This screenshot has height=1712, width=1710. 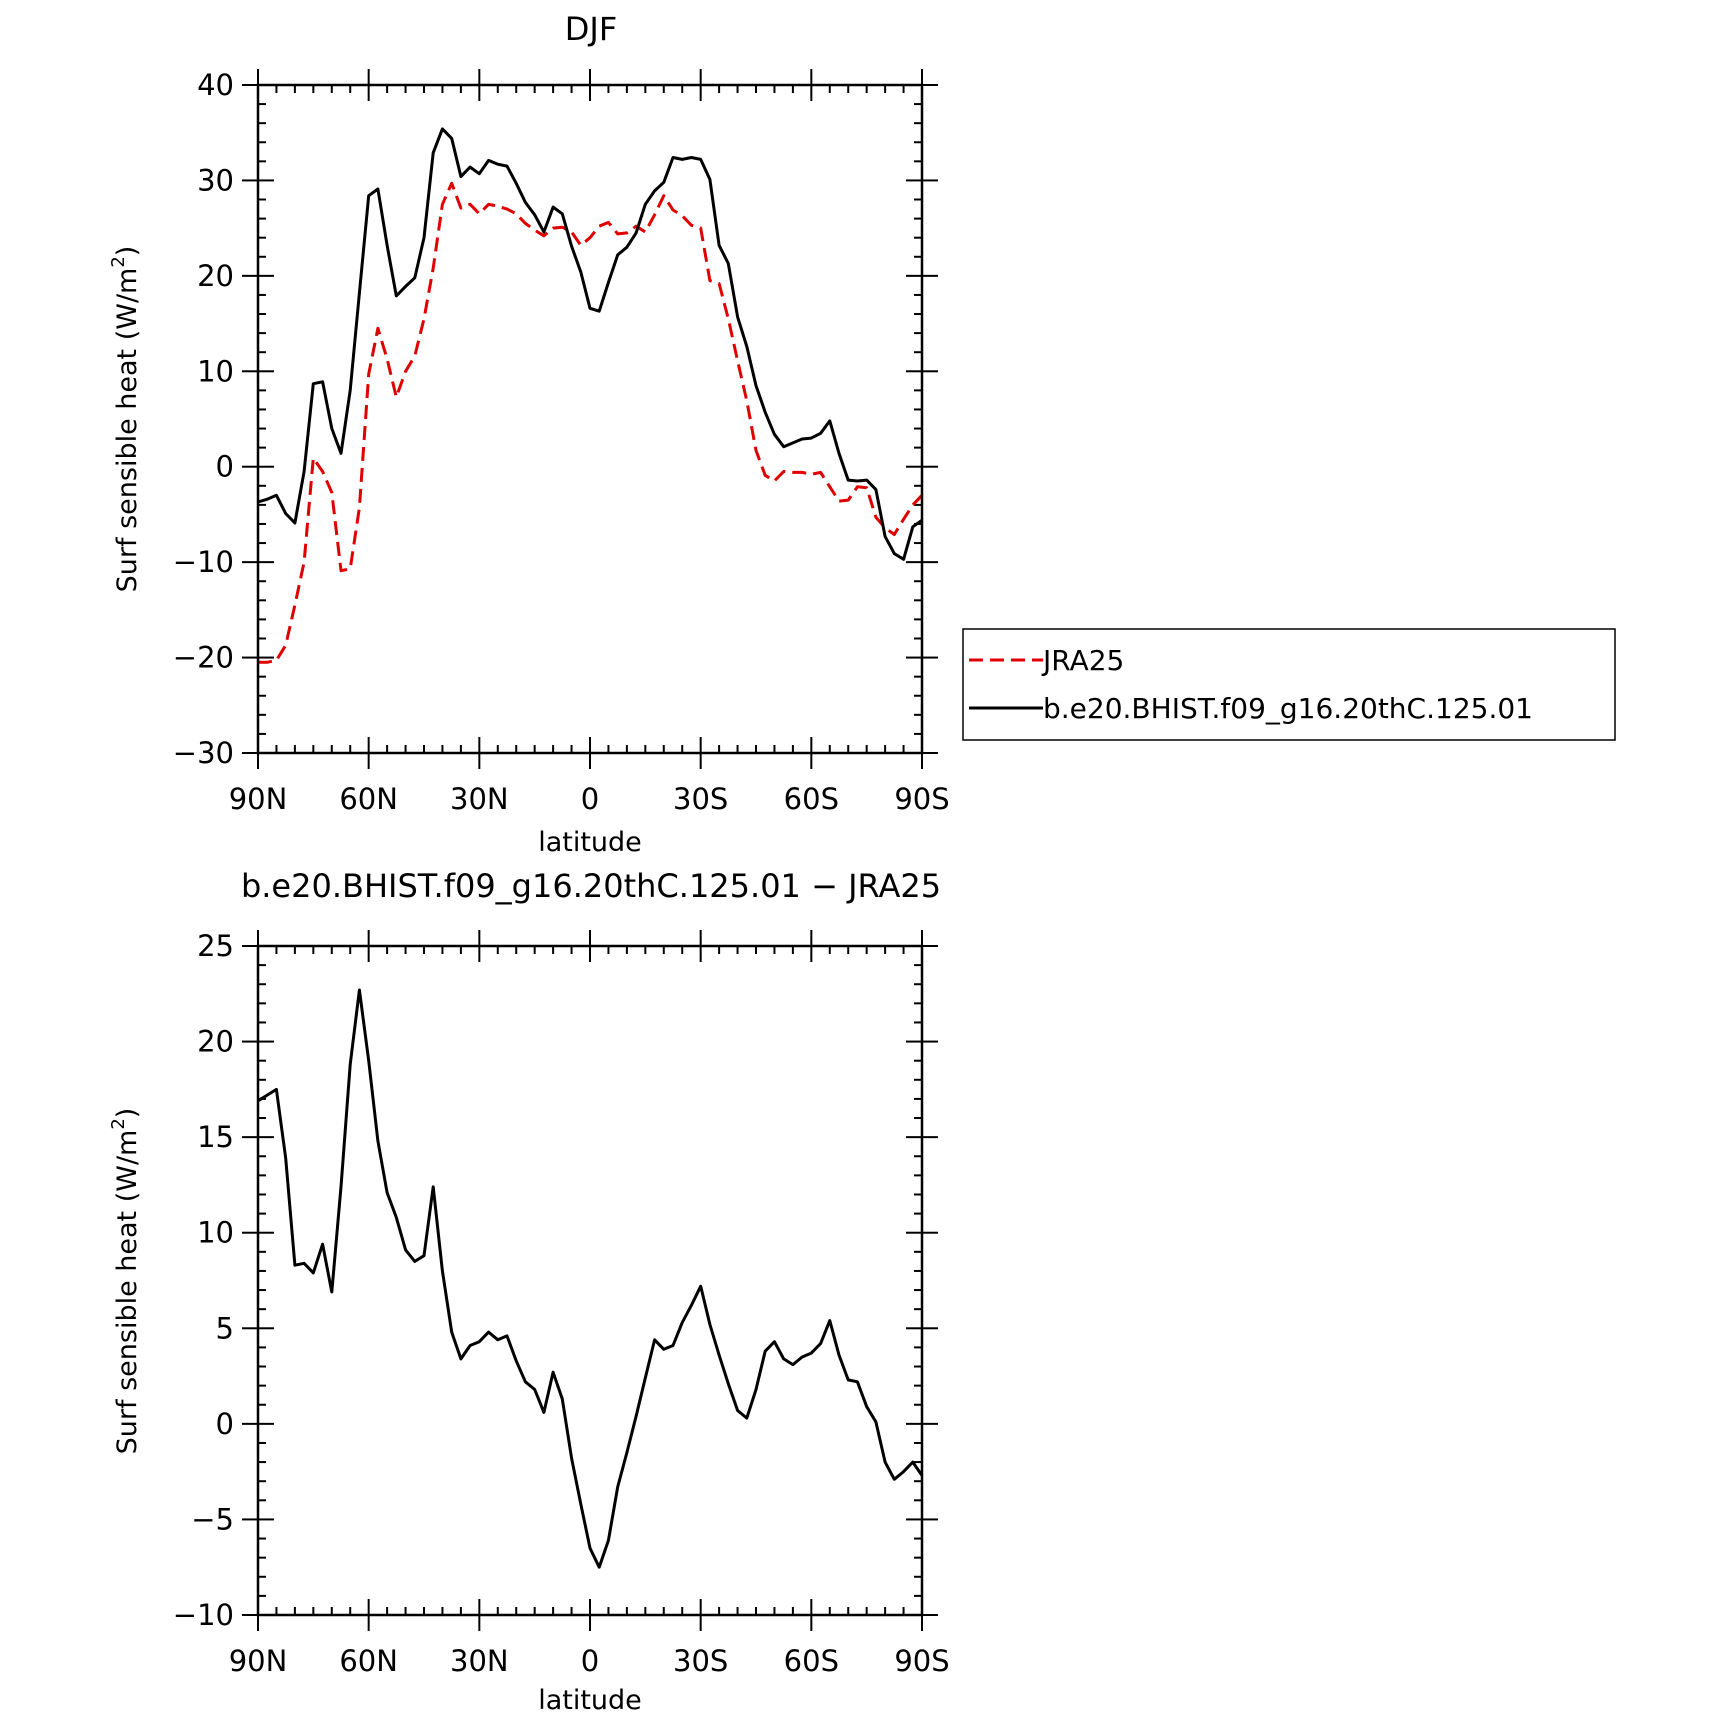 What do you see at coordinates (479, 799) in the screenshot?
I see `top-x-tick-label: 30N` at bounding box center [479, 799].